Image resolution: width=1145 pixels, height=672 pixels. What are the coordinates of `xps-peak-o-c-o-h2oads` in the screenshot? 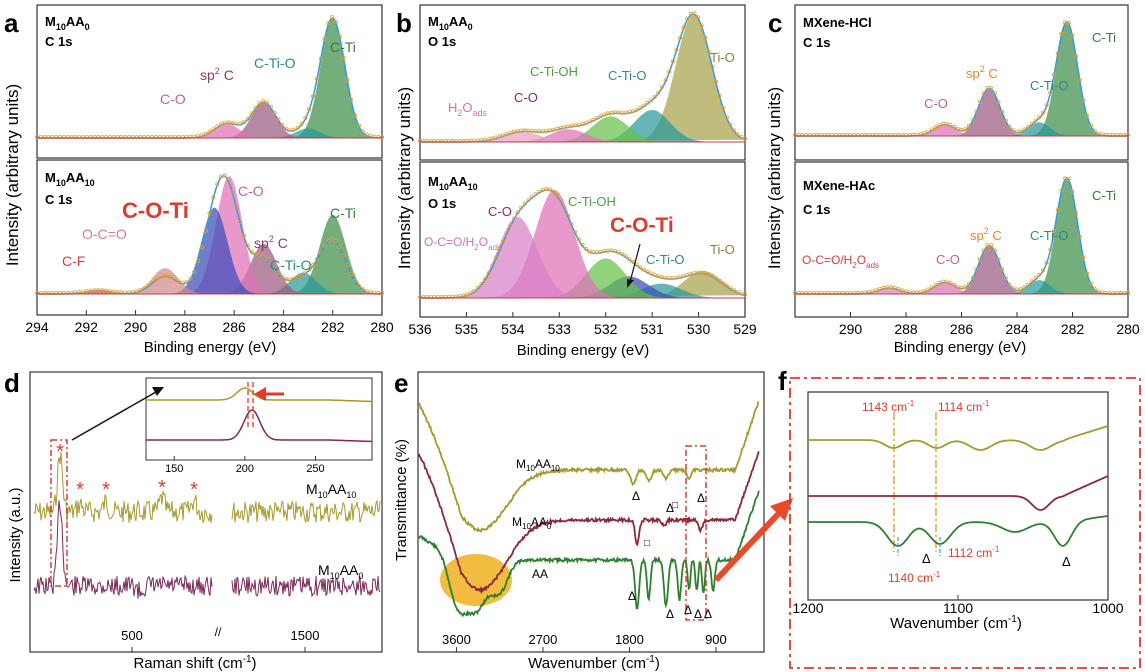 It's located at (582, 257).